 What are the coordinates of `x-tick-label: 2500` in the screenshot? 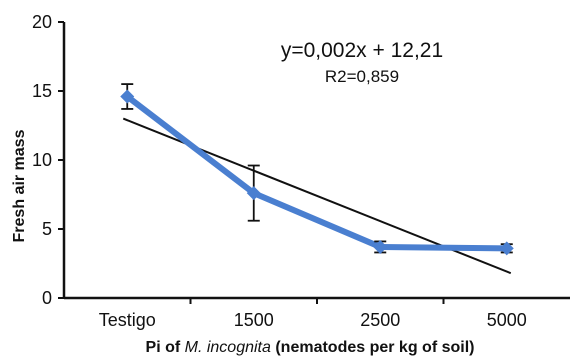 It's located at (380, 320).